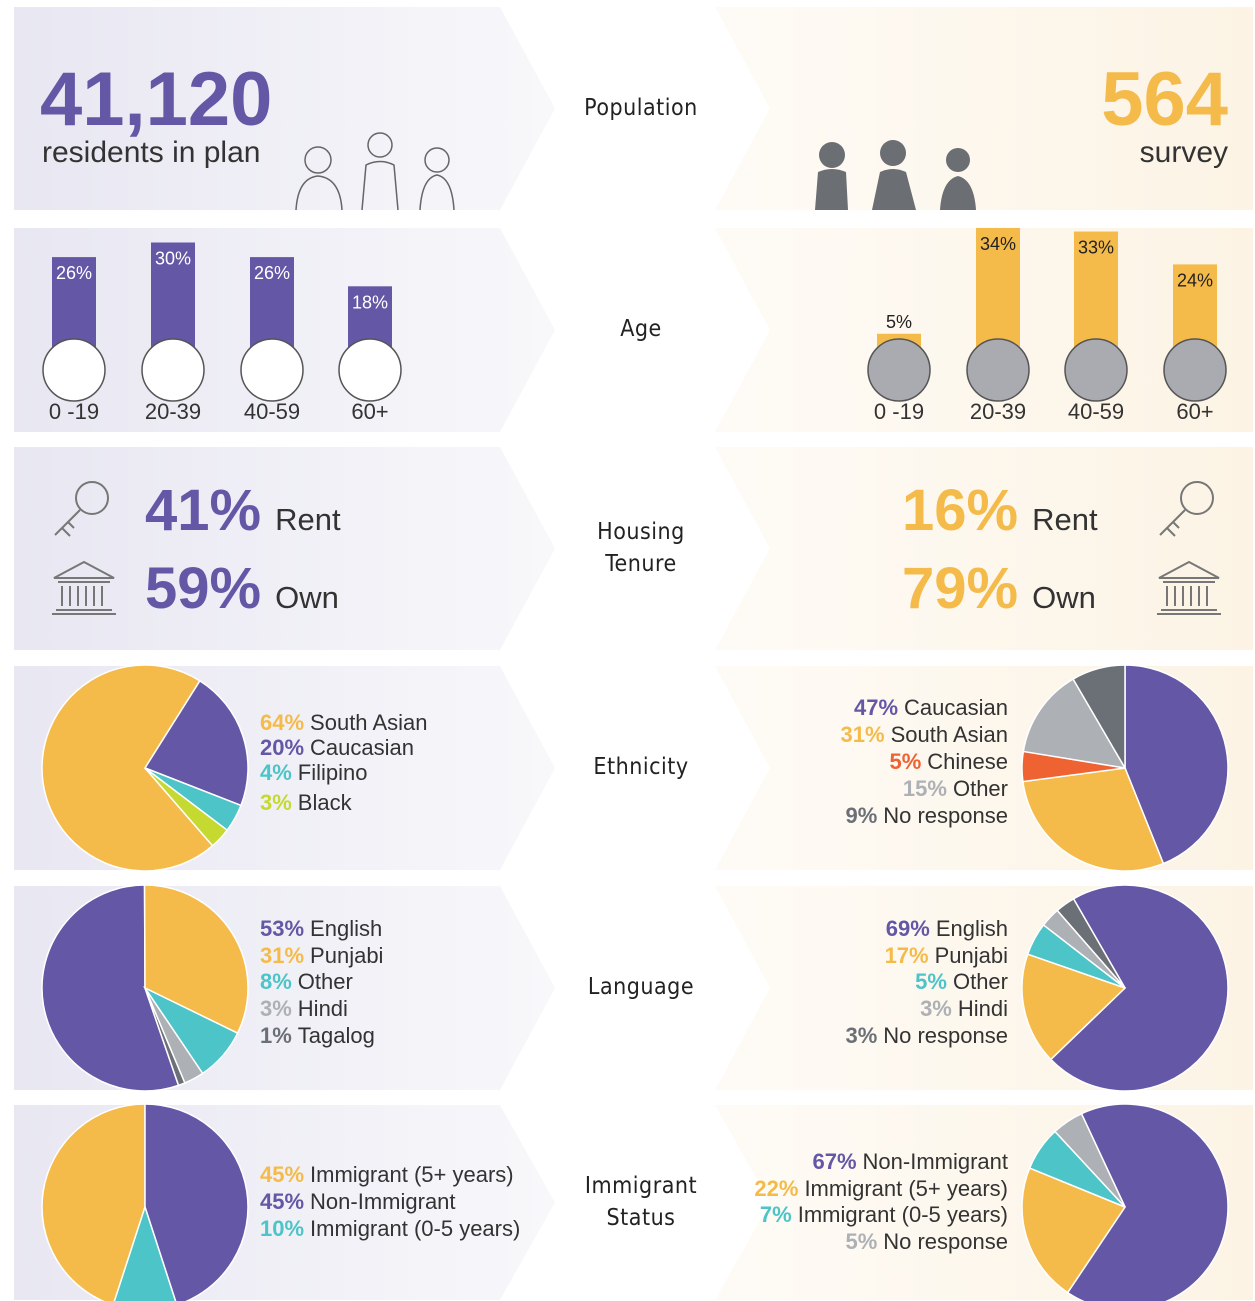 This screenshot has height=1301, width=1255. I want to click on legend-entry: 45% Non-Immigrant, so click(358, 1201).